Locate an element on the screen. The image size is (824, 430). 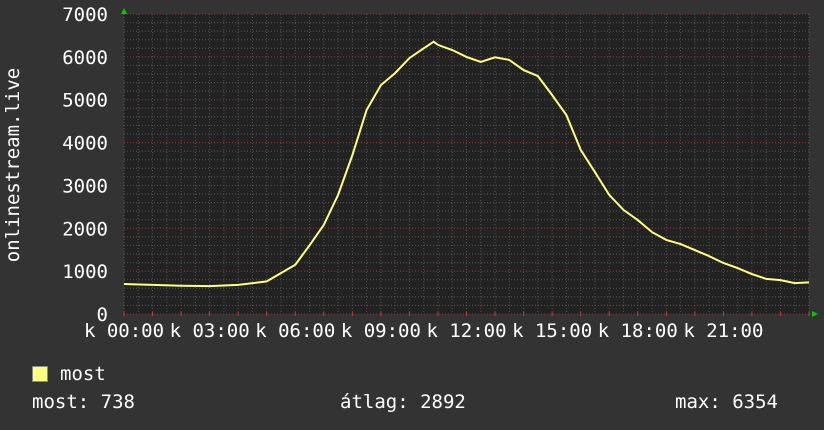
x-tick-label: k 21:00 is located at coordinates (723, 331).